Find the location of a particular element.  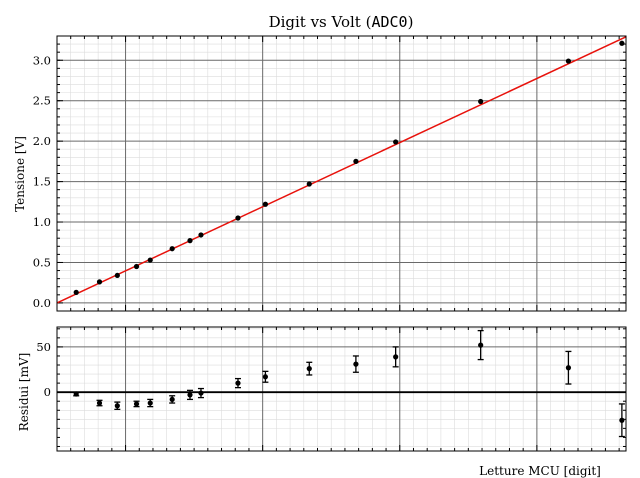

x-axis-label: Letture MCU [digit] is located at coordinates (540, 471).